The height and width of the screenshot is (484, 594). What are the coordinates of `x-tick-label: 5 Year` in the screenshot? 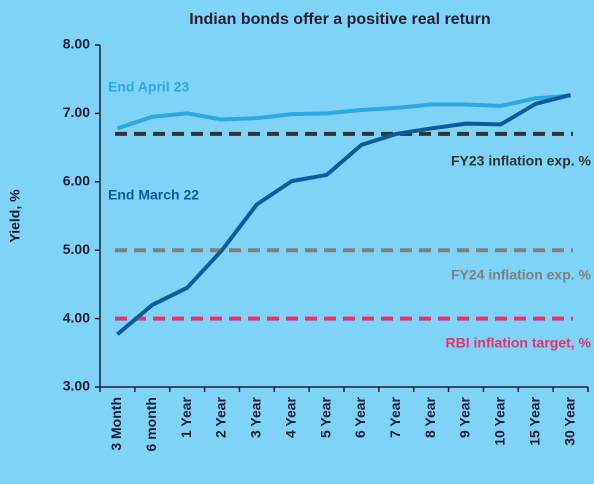 It's located at (325, 417).